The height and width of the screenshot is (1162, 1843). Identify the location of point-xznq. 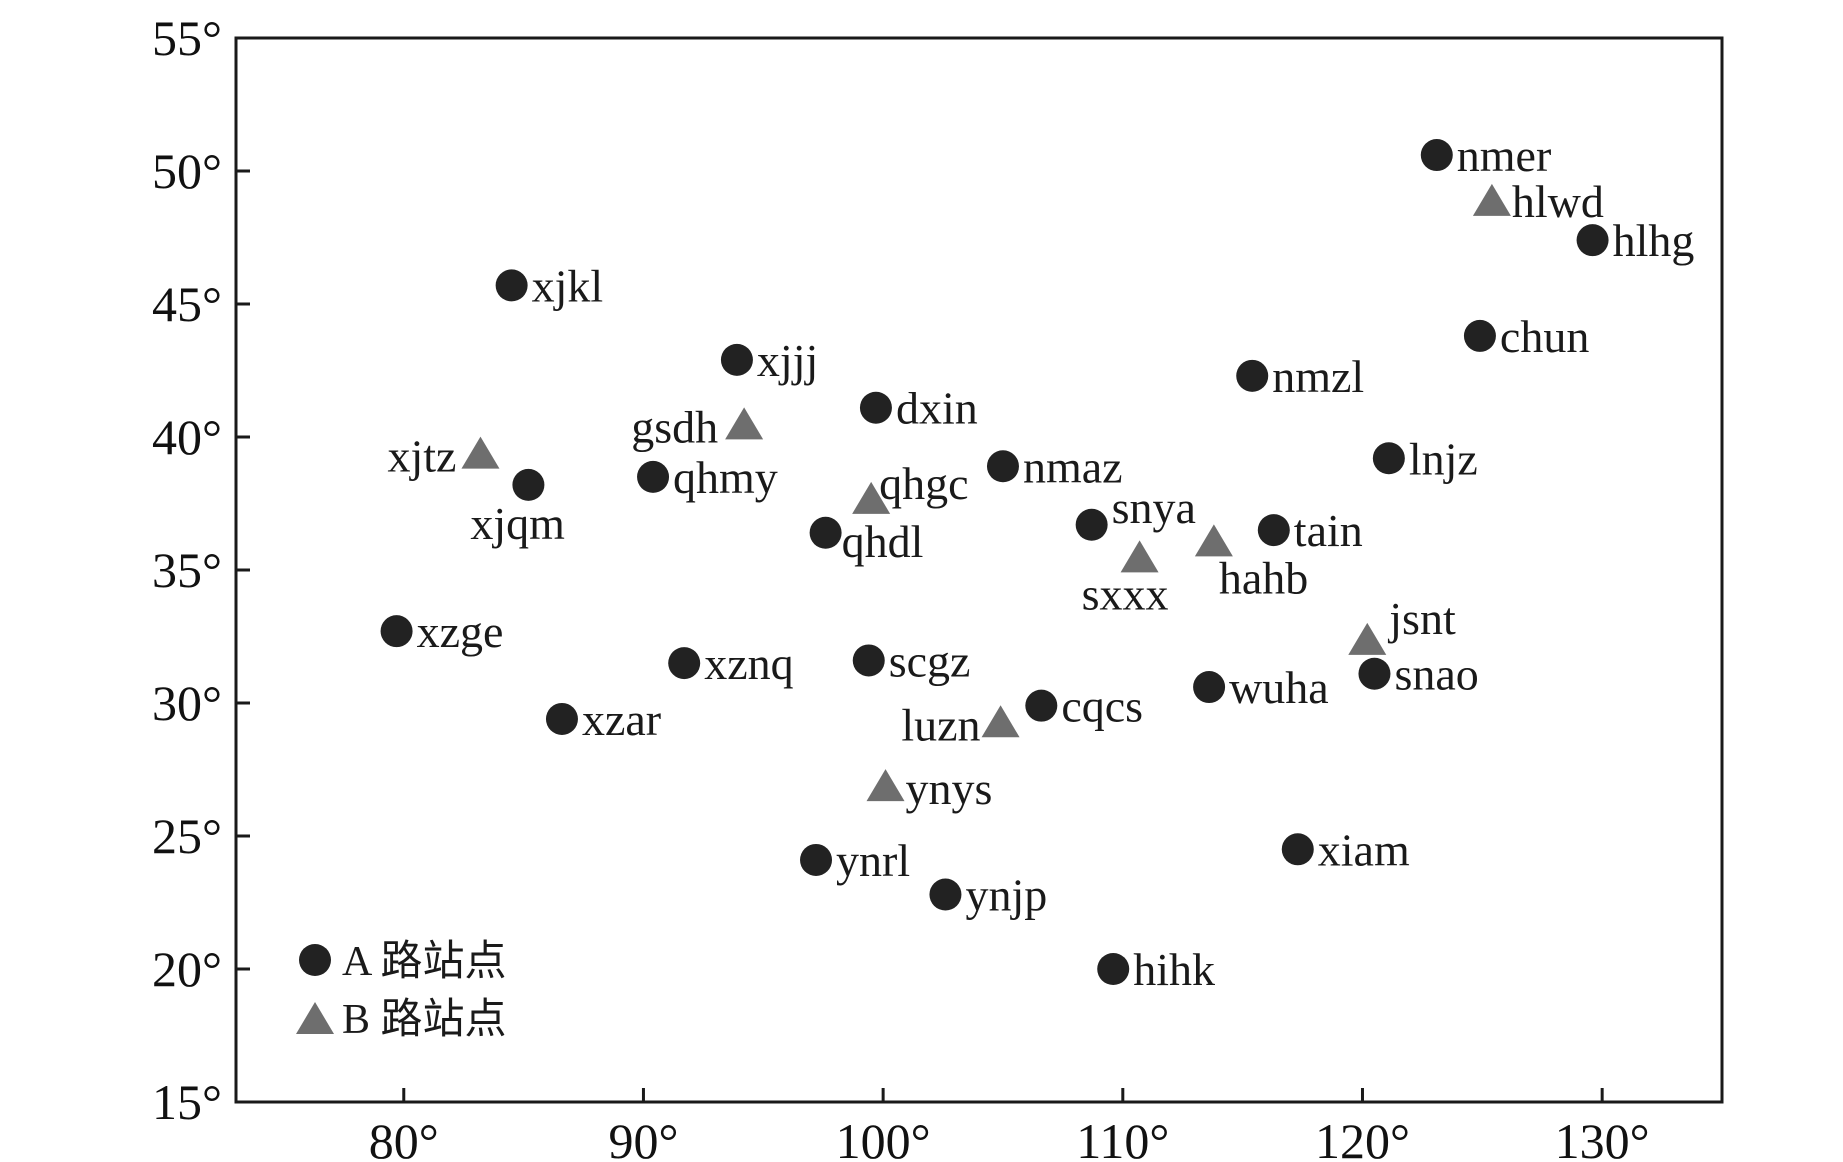
(684, 663).